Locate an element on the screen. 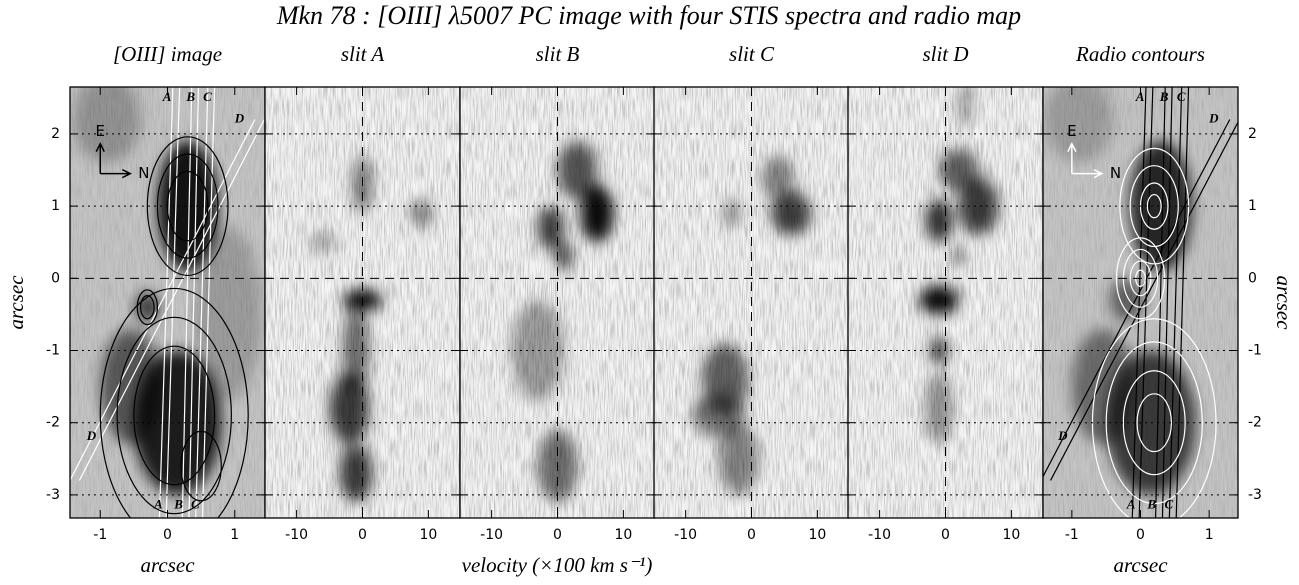 The width and height of the screenshot is (1299, 585). panel-title: slit A is located at coordinates (363, 54).